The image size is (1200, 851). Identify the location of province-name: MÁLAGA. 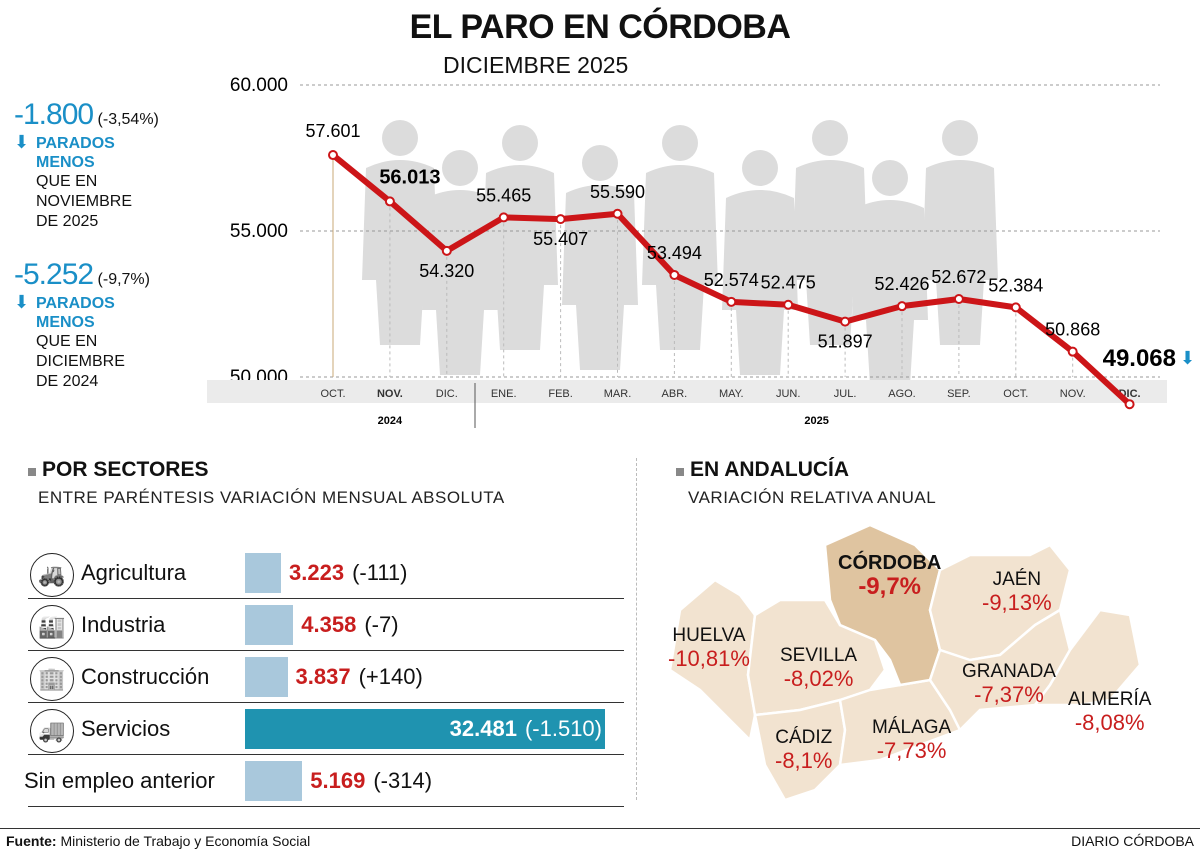
(912, 727).